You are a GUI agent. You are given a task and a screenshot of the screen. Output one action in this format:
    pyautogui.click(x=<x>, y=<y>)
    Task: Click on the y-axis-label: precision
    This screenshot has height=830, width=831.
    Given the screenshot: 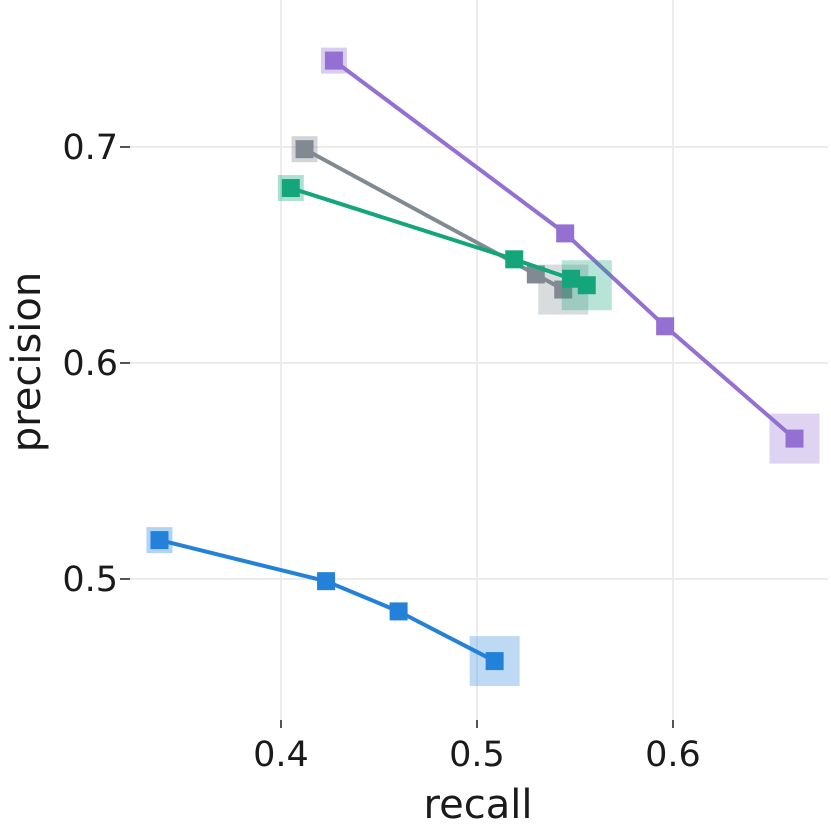 What is the action you would take?
    pyautogui.click(x=27, y=362)
    